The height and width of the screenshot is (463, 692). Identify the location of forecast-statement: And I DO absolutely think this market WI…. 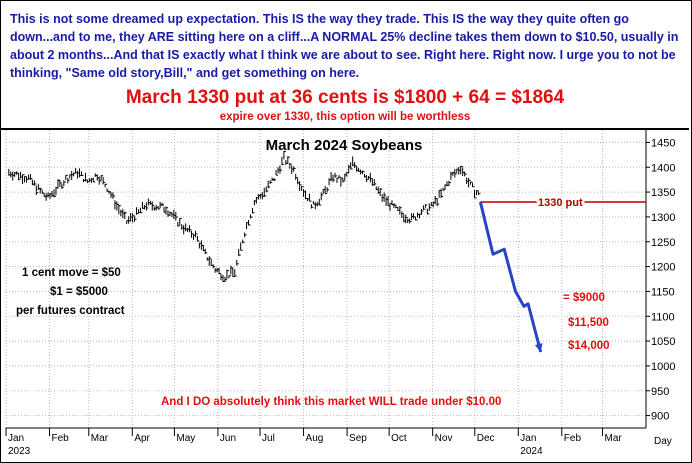
(331, 402).